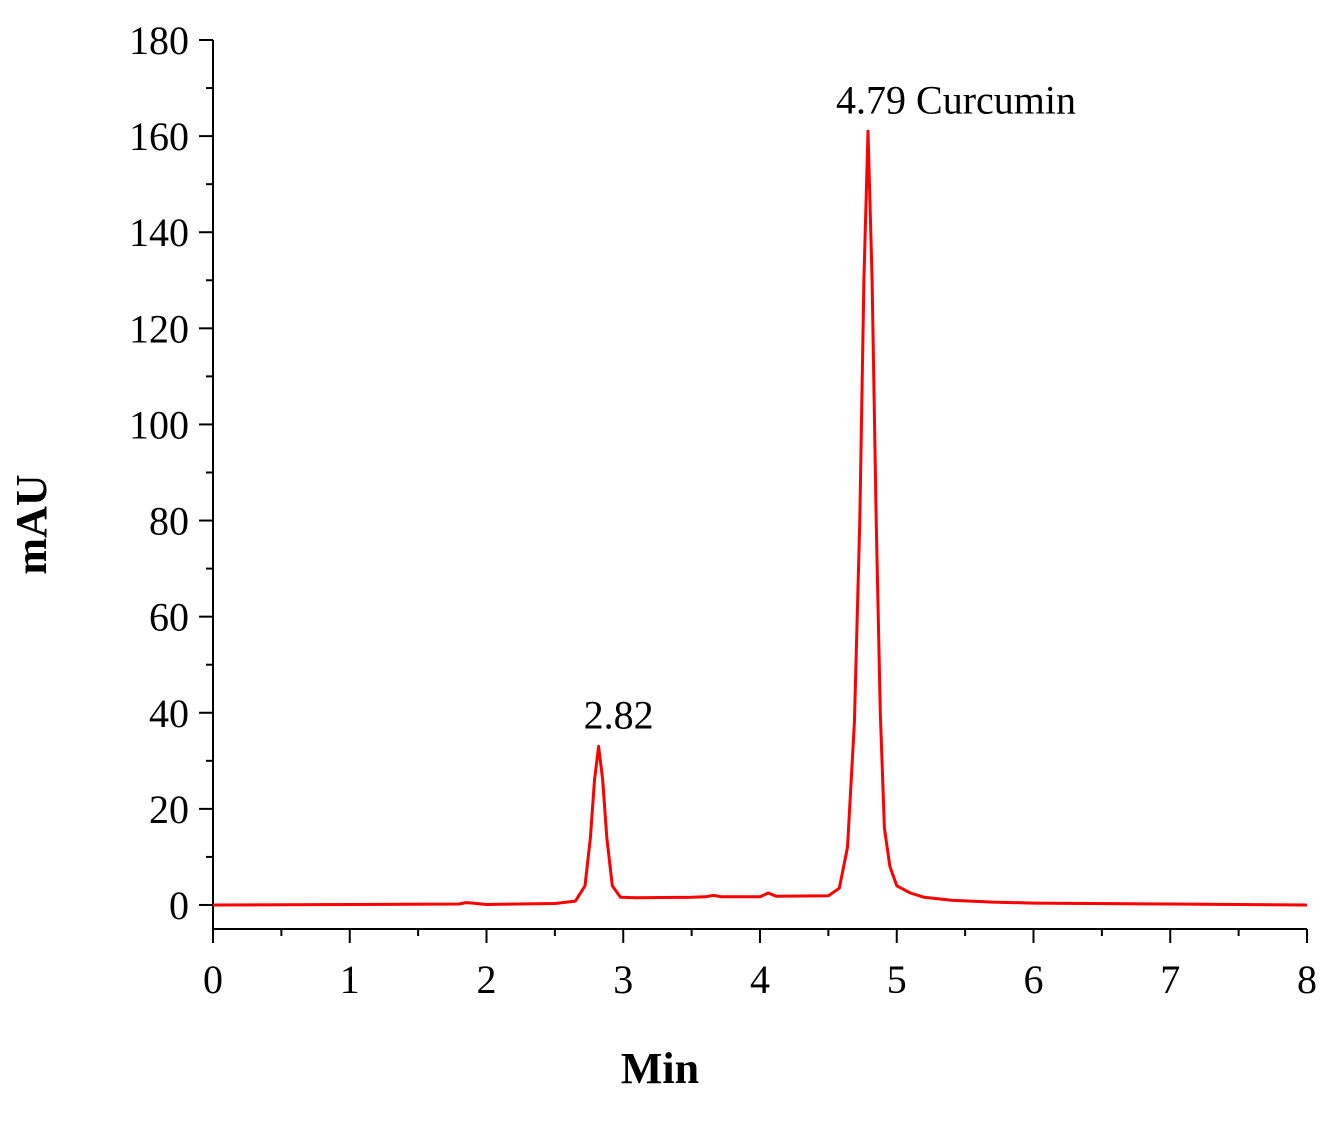 The height and width of the screenshot is (1125, 1335). Describe the element at coordinates (169, 713) in the screenshot. I see `y-tick-label: 40` at that location.